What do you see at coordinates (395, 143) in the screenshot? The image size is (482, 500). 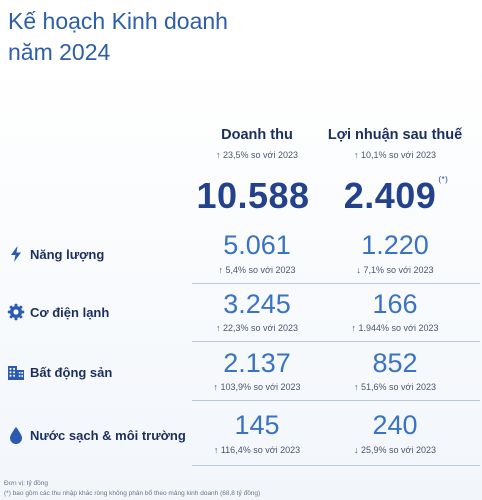 I see `profit-column-header: Lợi nhuận sau thuế ↑ 10,1% so với 2023` at bounding box center [395, 143].